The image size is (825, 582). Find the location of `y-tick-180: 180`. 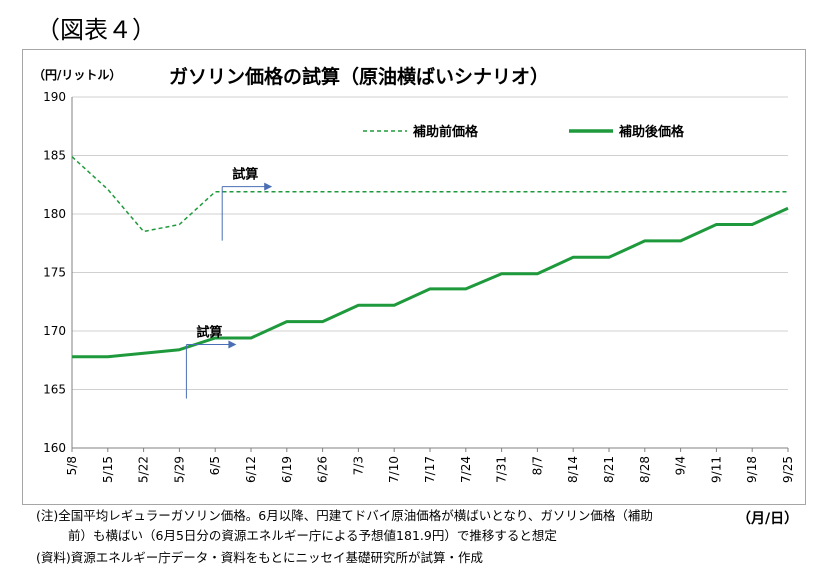

y-tick-180: 180 is located at coordinates (54, 214).